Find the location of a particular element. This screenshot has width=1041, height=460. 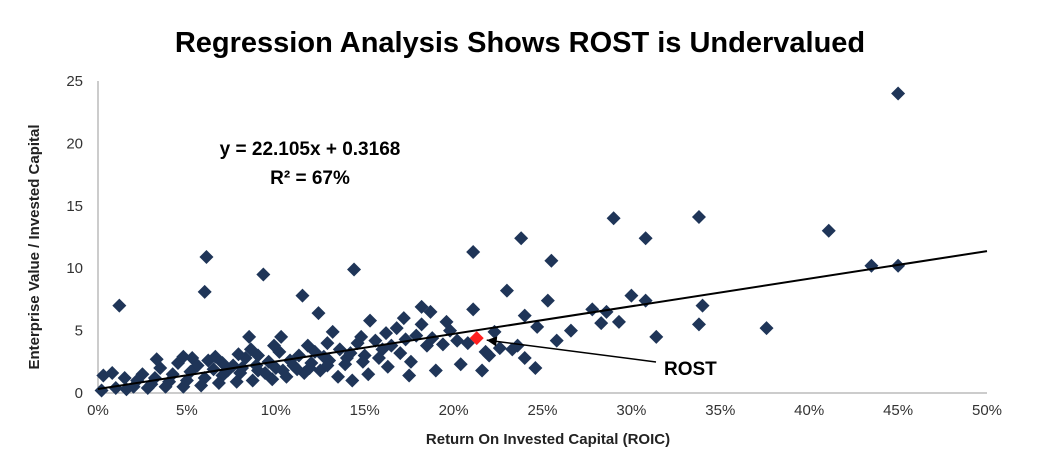

r-squared-label: R² = 67% is located at coordinates (310, 178).